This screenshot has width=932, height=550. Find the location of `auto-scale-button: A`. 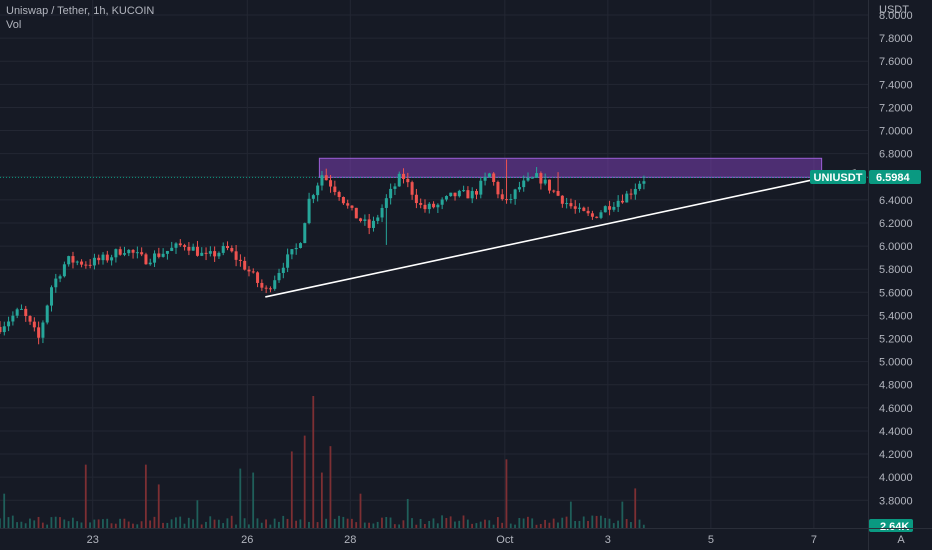

auto-scale-button: A is located at coordinates (901, 540).